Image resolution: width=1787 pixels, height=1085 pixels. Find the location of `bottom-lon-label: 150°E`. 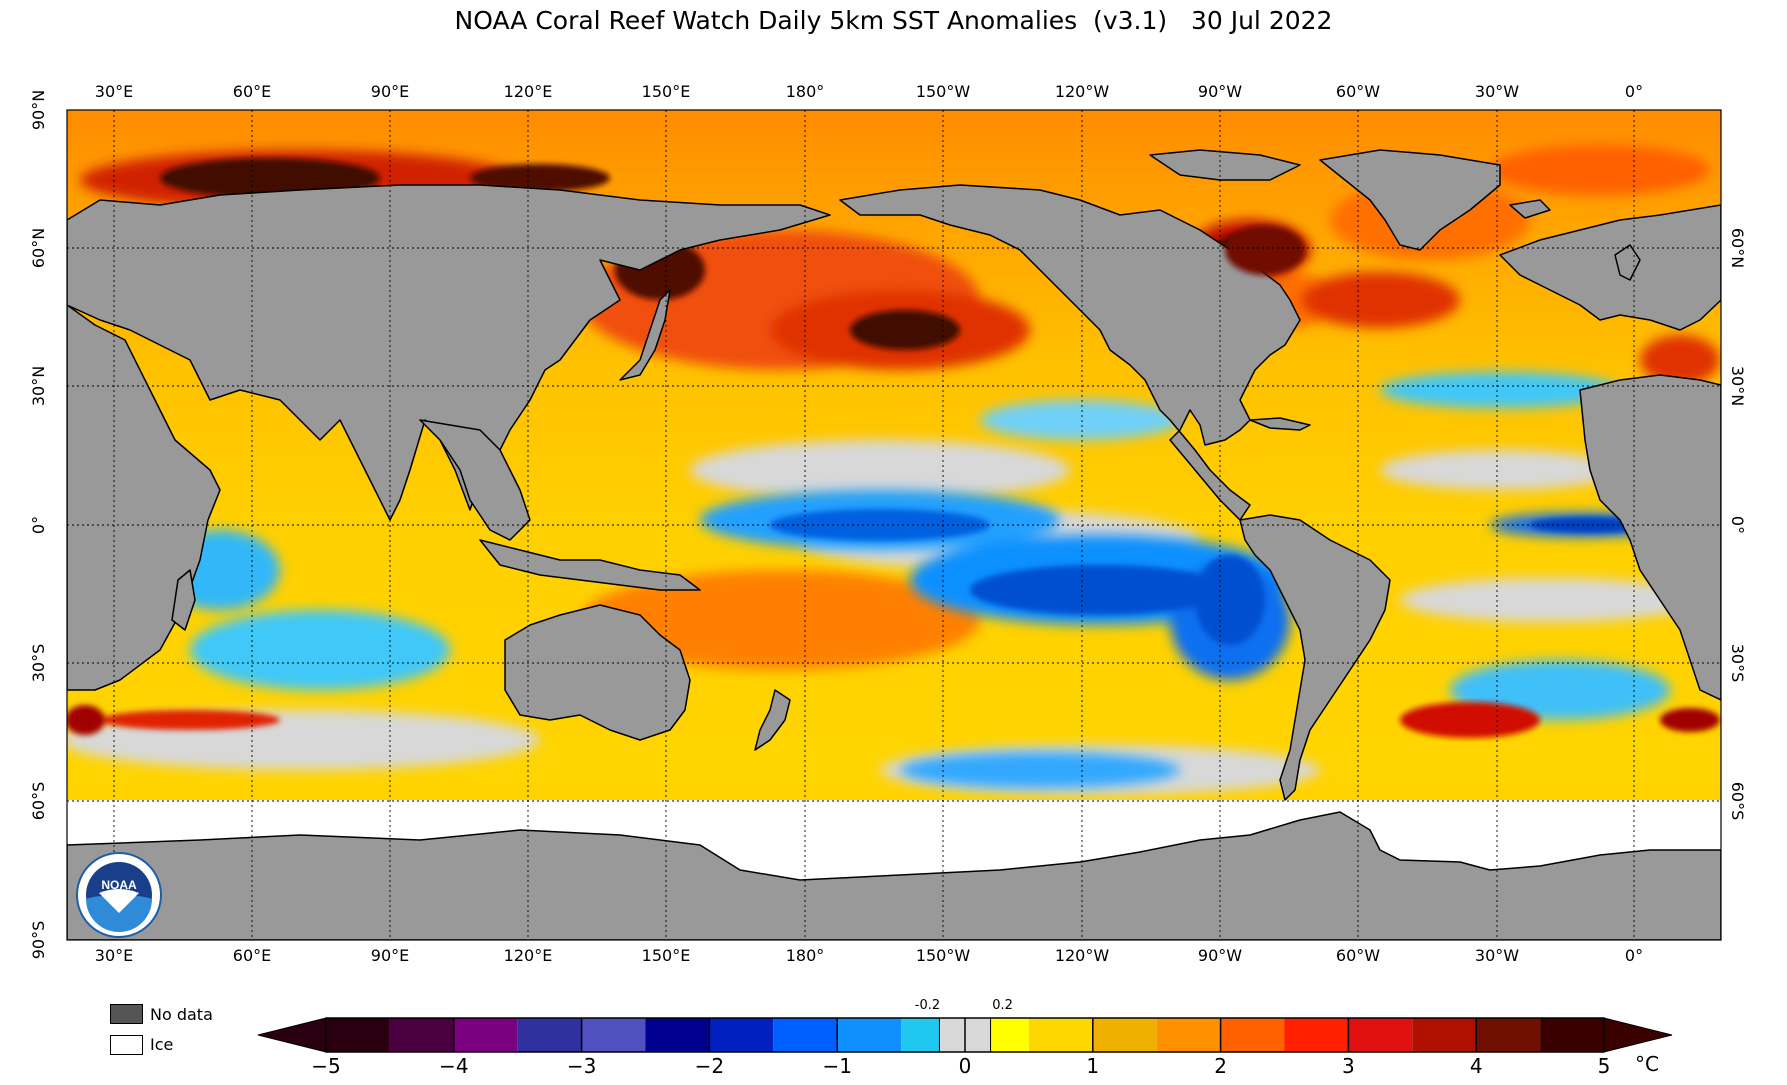

bottom-lon-label: 150°E is located at coordinates (666, 955).